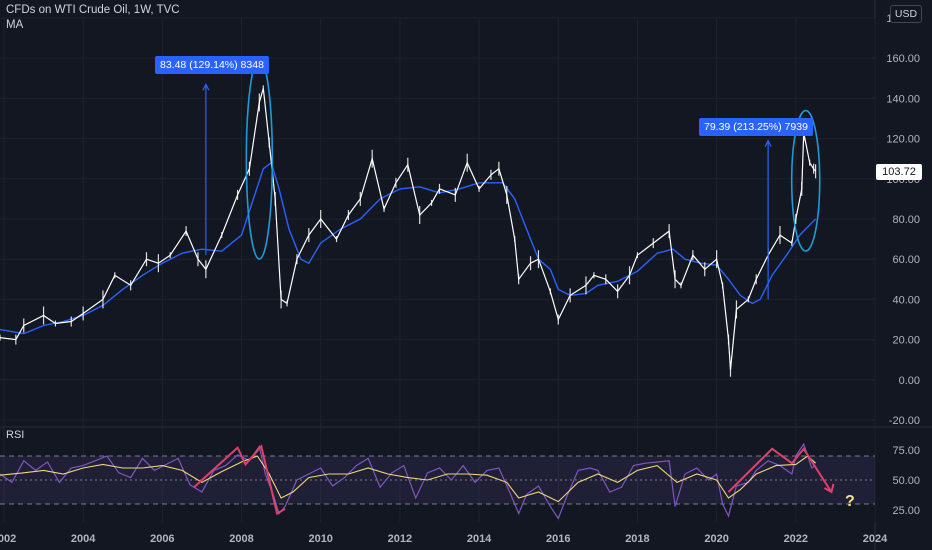 This screenshot has width=932, height=550. I want to click on question-mark-annotation: ?, so click(850, 501).